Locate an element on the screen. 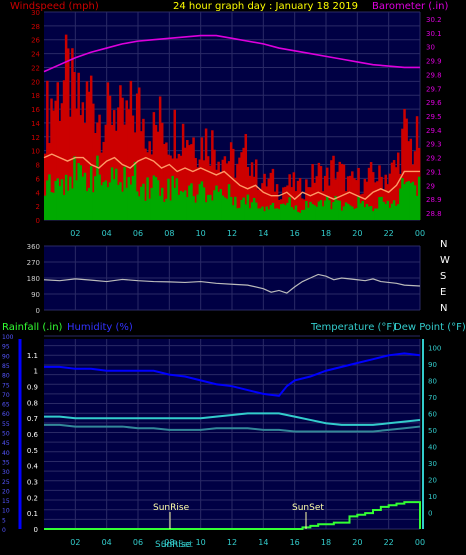  hour-tick-label: 12 is located at coordinates (232, 233).